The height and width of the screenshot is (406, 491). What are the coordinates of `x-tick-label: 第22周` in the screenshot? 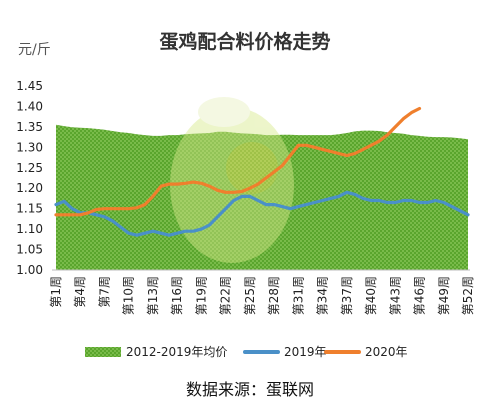 It's located at (226, 295).